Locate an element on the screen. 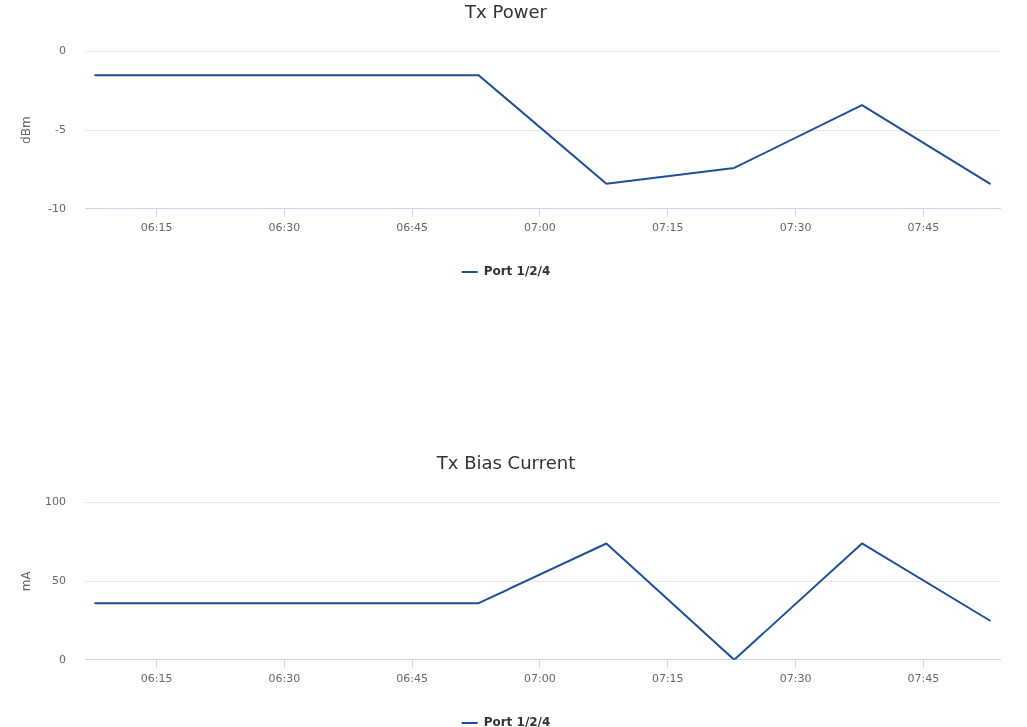 The height and width of the screenshot is (727, 1027). y-tick-label: 100 is located at coordinates (55, 502).